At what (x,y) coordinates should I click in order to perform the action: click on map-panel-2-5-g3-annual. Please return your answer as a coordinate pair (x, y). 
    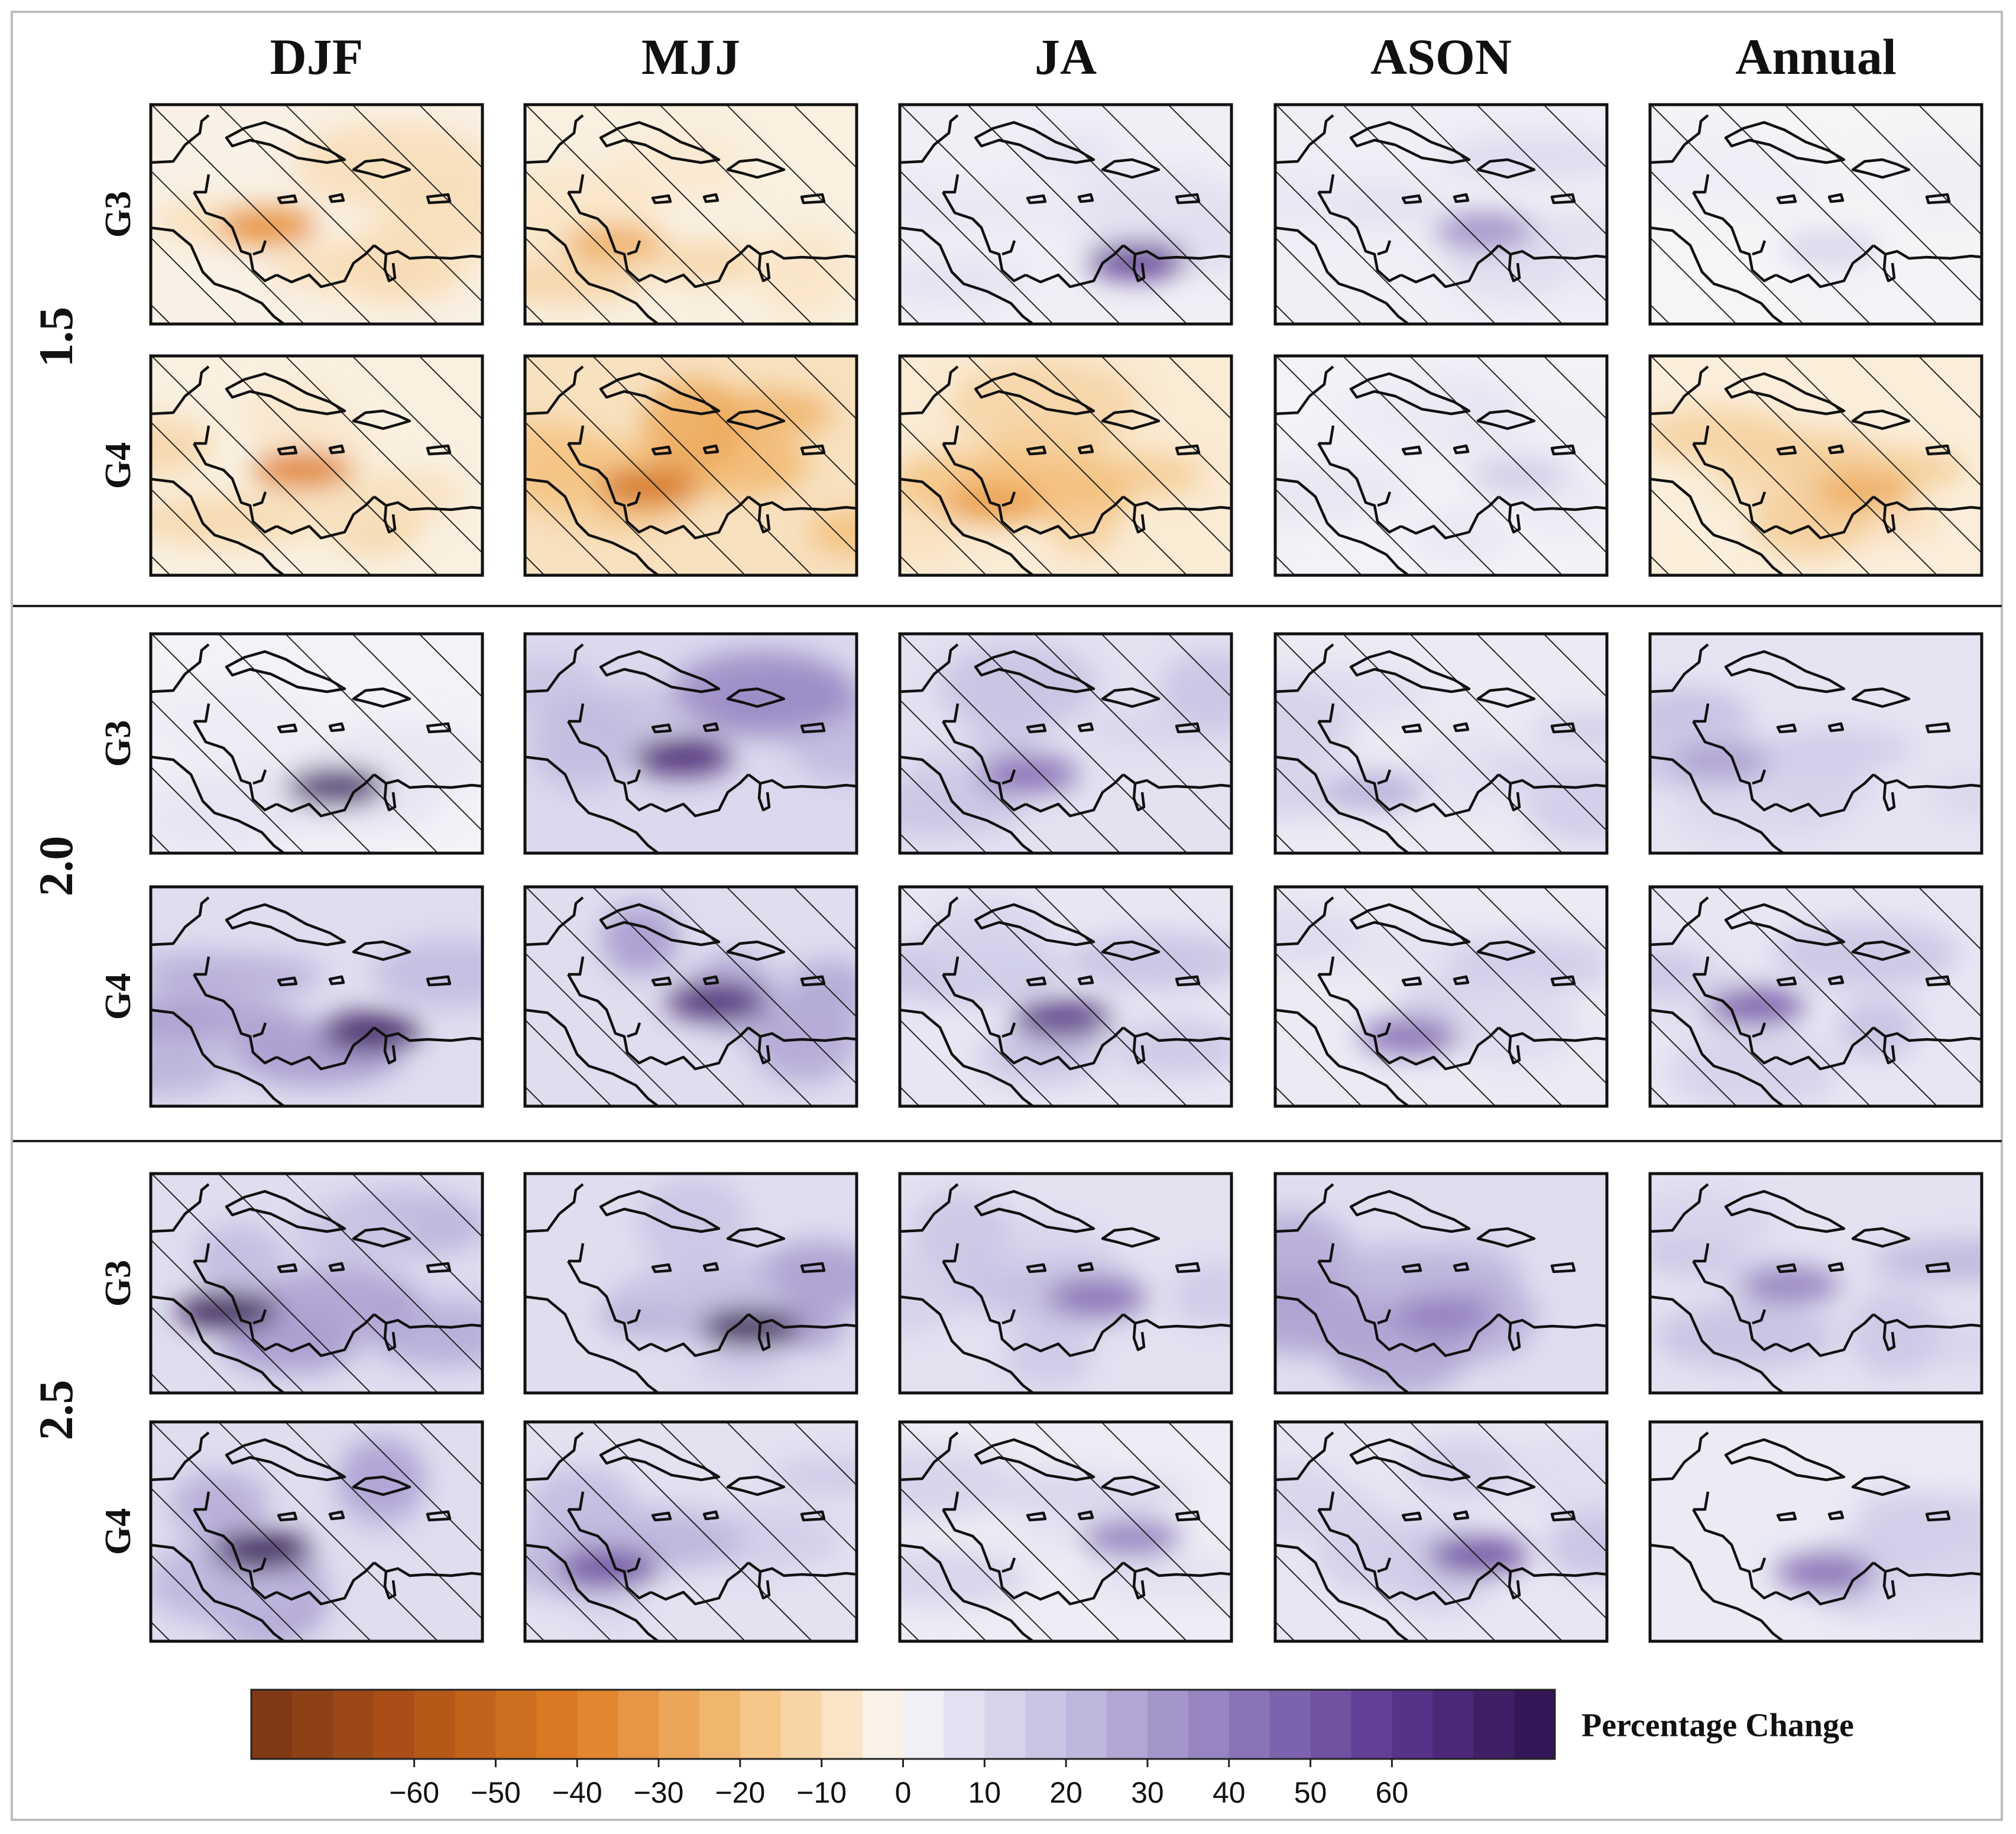
    Looking at the image, I should click on (1815, 1283).